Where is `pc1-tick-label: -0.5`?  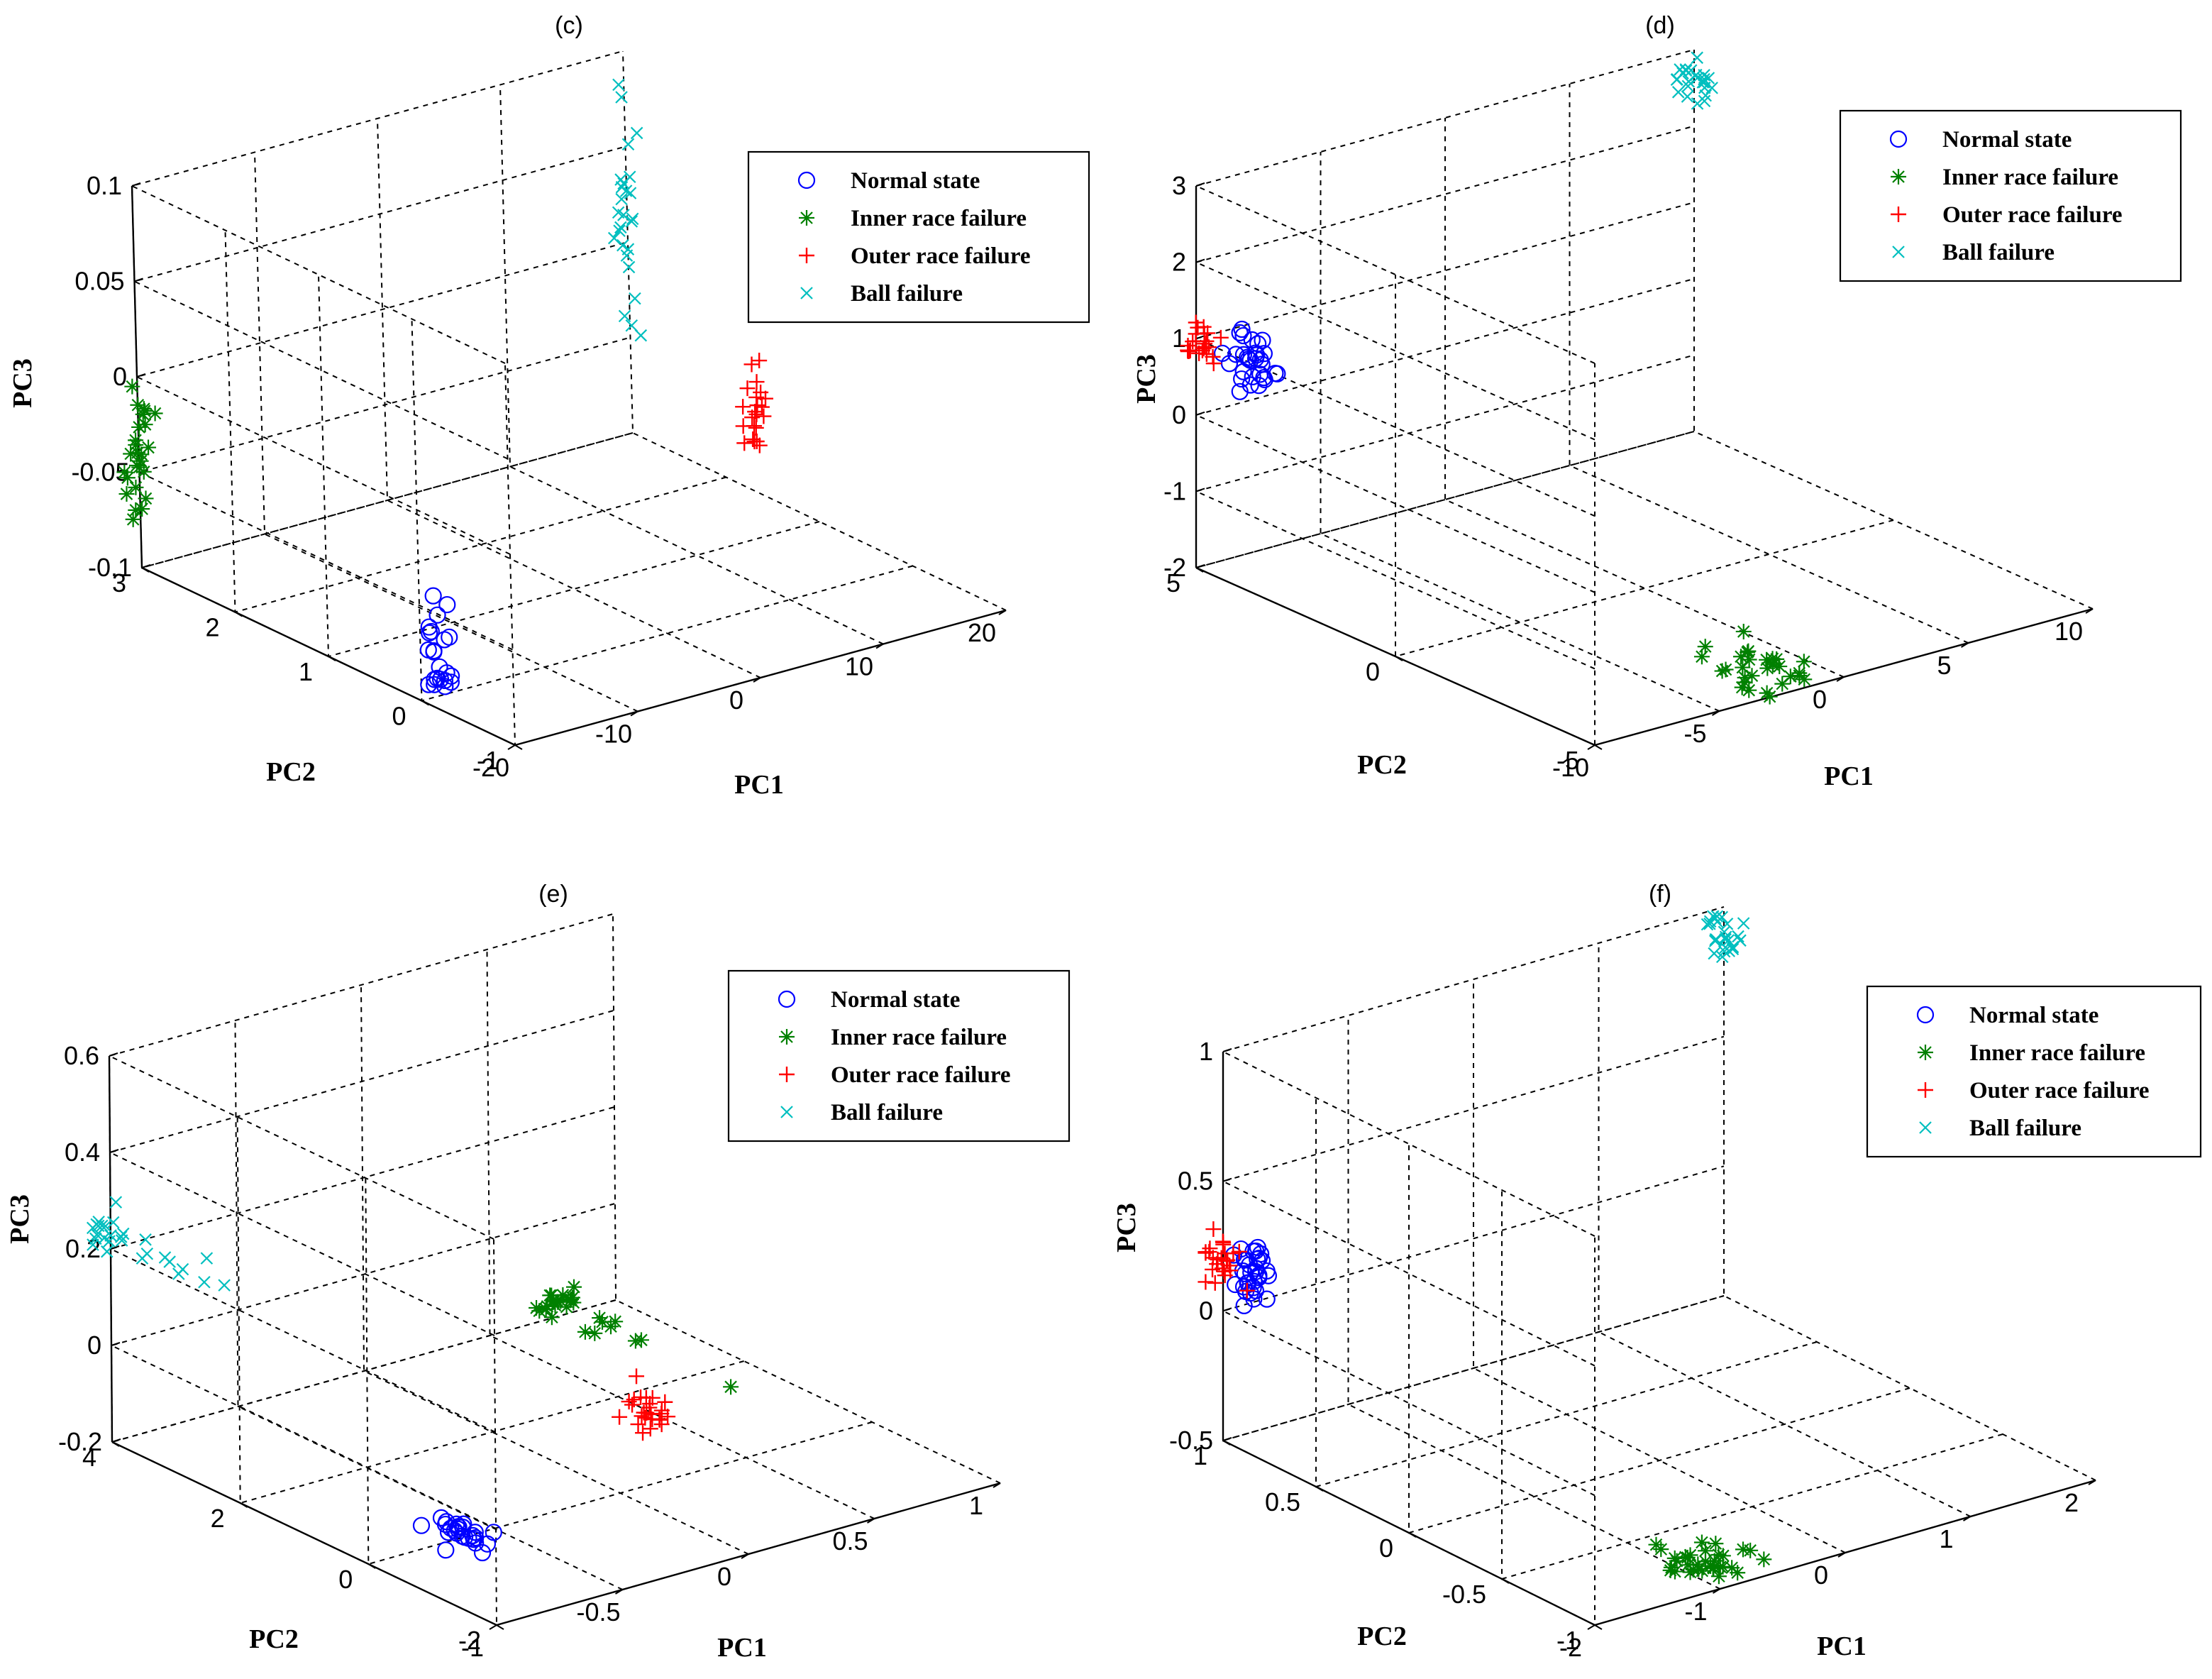 pc1-tick-label: -0.5 is located at coordinates (598, 1611).